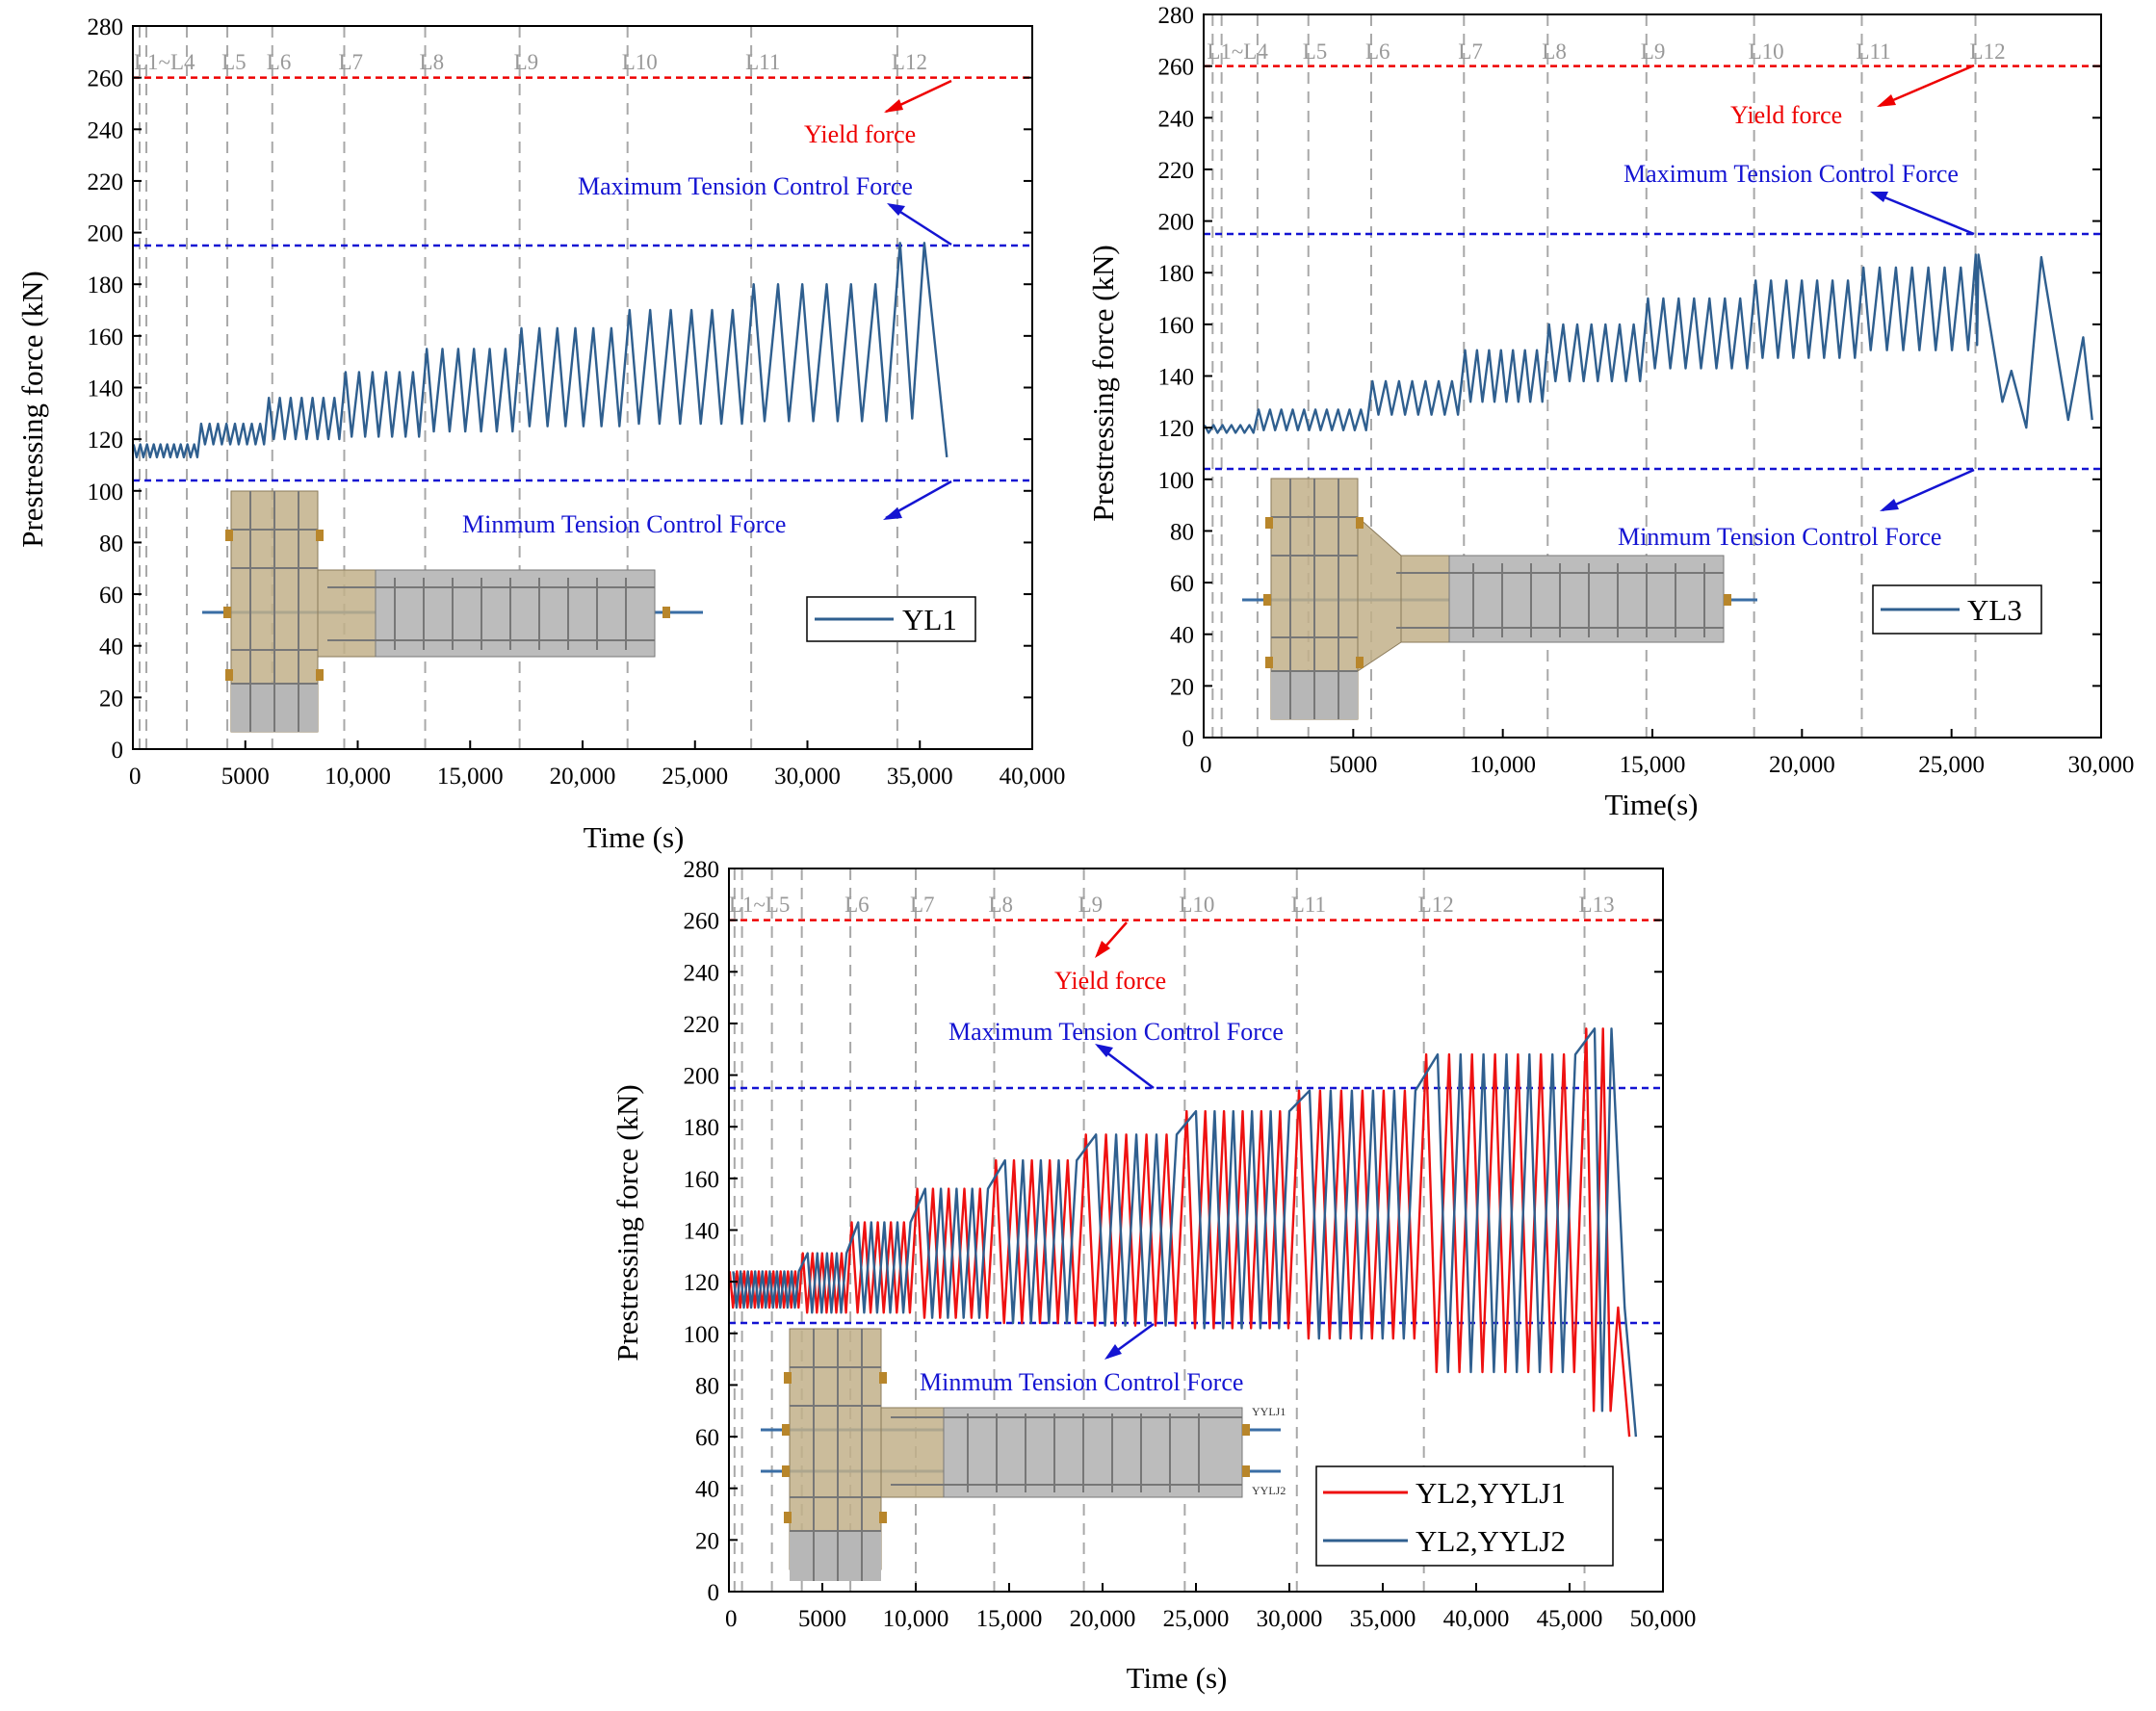  Describe the element at coordinates (702, 1025) in the screenshot. I see `y-tick-label-220: 220` at that location.